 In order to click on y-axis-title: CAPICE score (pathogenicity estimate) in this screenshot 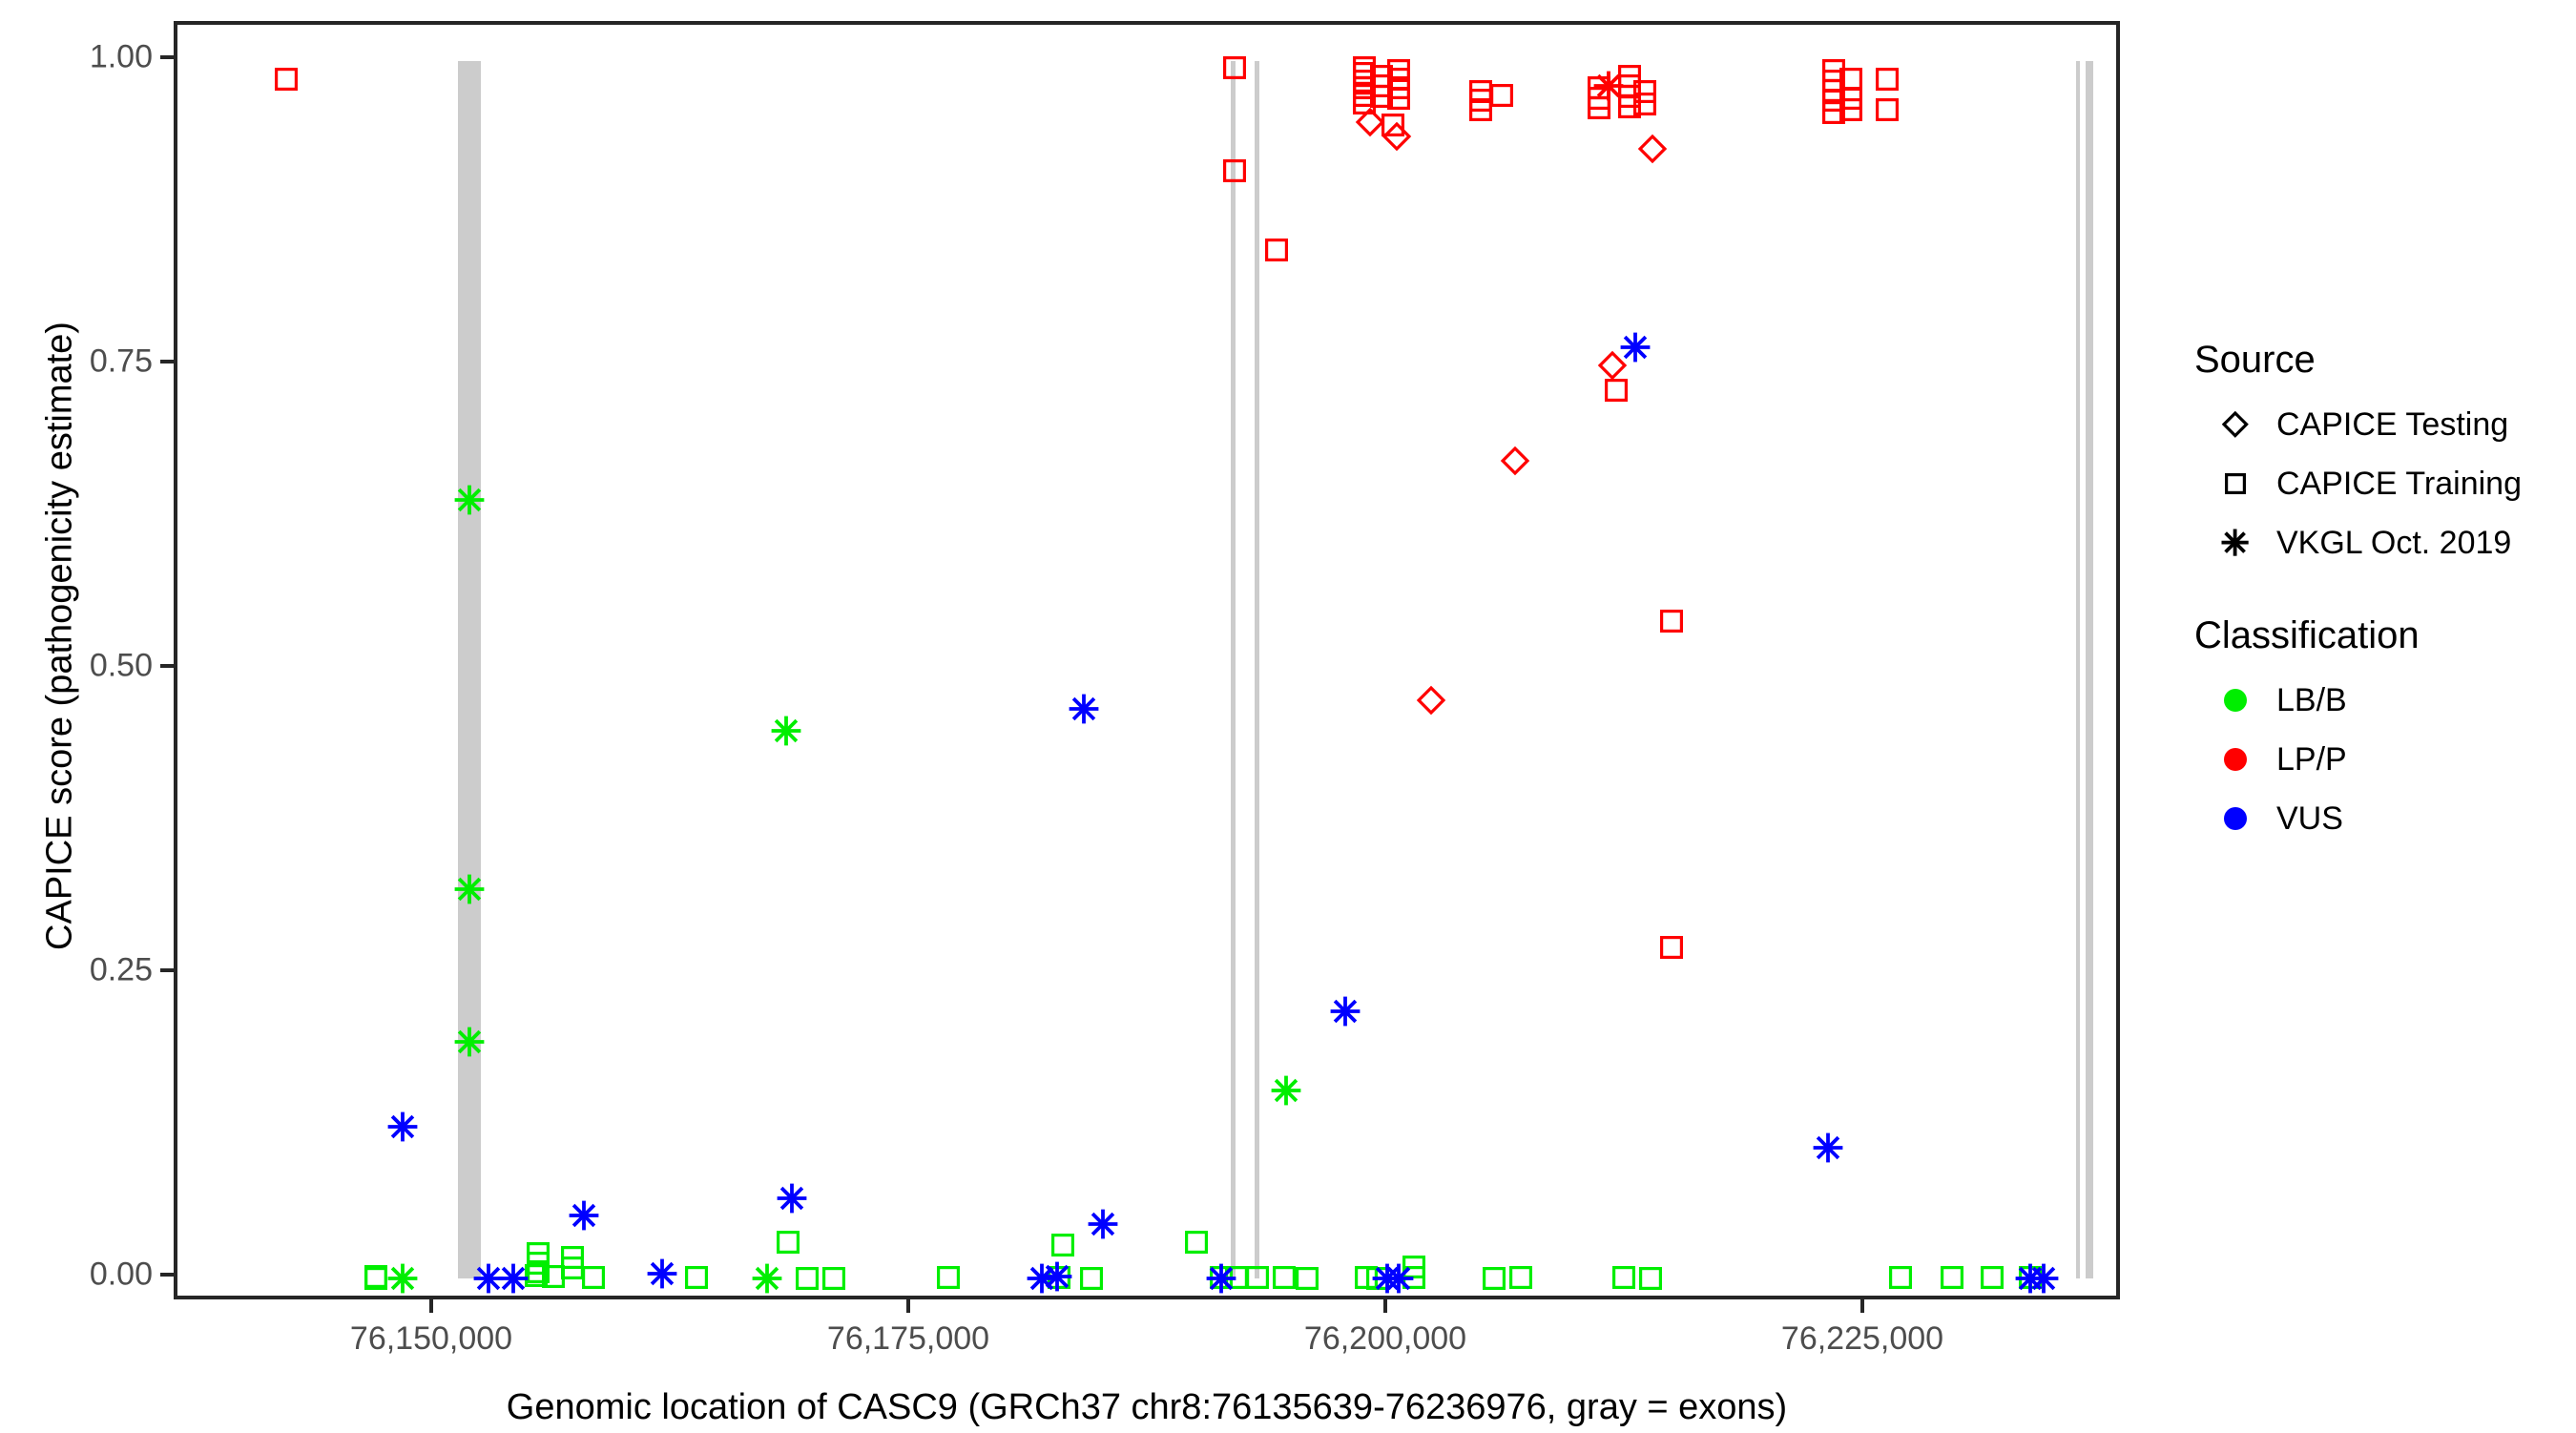, I will do `click(59, 636)`.